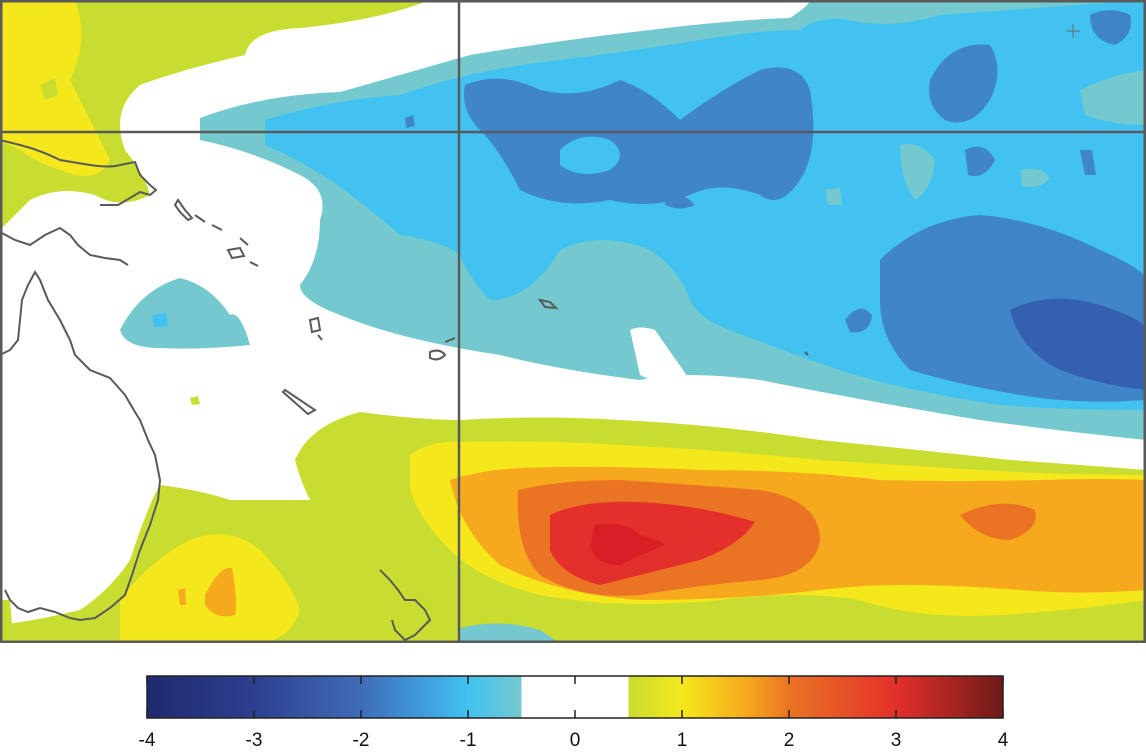 The image size is (1146, 755). What do you see at coordinates (361, 740) in the screenshot?
I see `colorbar-tick-label: -2` at bounding box center [361, 740].